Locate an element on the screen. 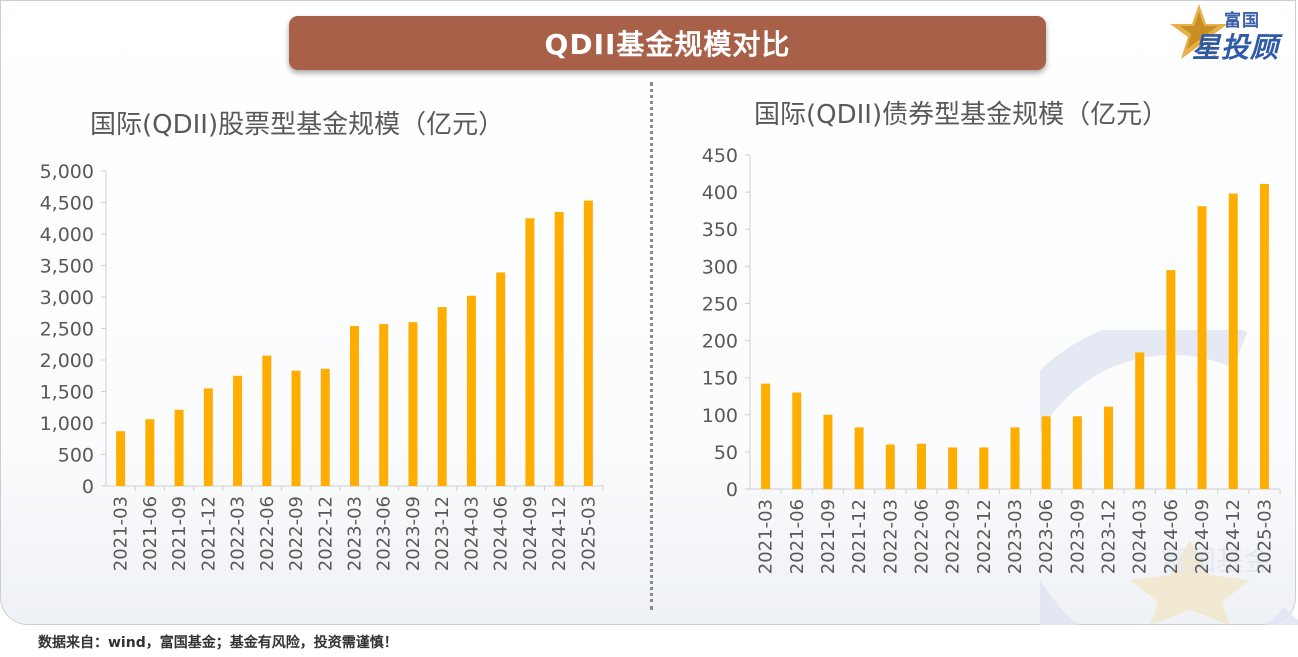  y-tick-label: 5,000 is located at coordinates (67, 172).